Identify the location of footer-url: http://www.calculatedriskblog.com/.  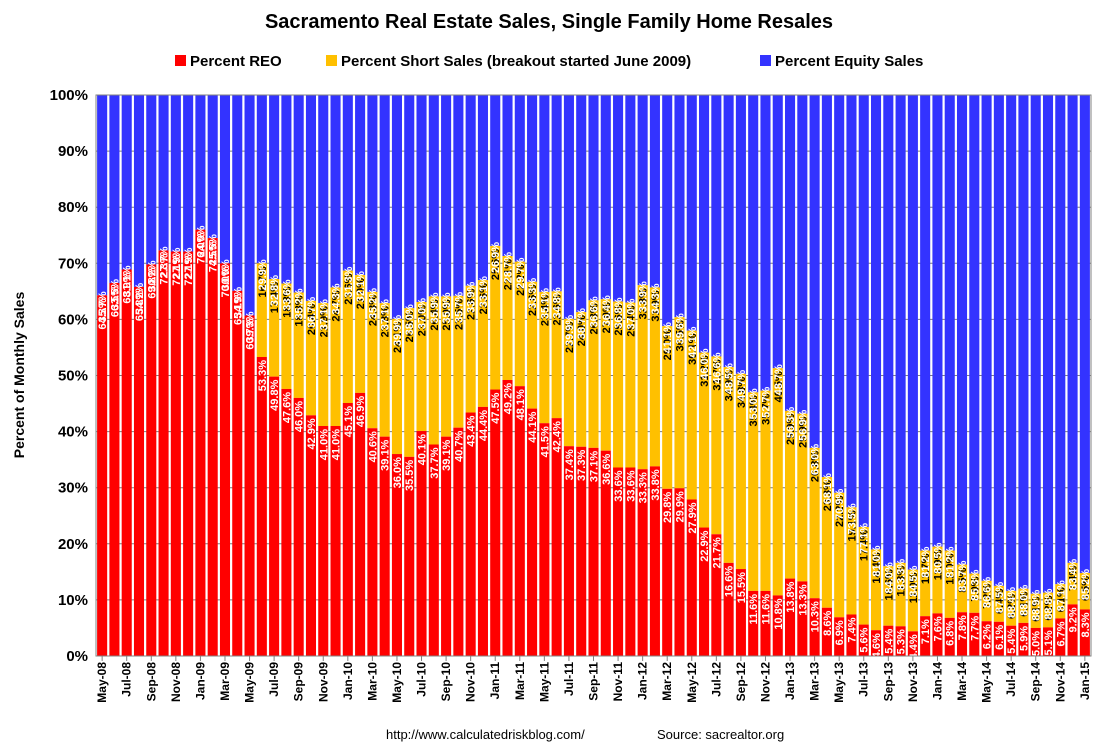
(485, 734).